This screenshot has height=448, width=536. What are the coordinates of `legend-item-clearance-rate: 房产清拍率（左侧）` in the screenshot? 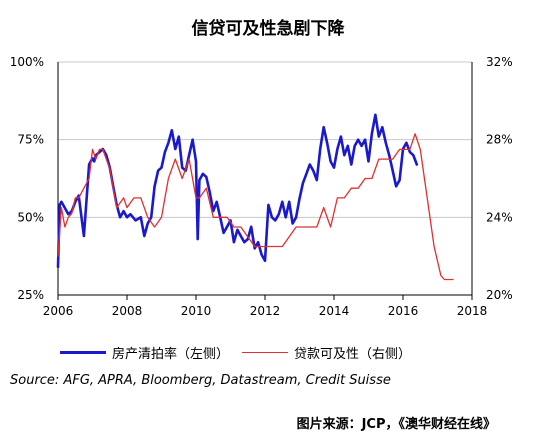 It's located at (144, 352).